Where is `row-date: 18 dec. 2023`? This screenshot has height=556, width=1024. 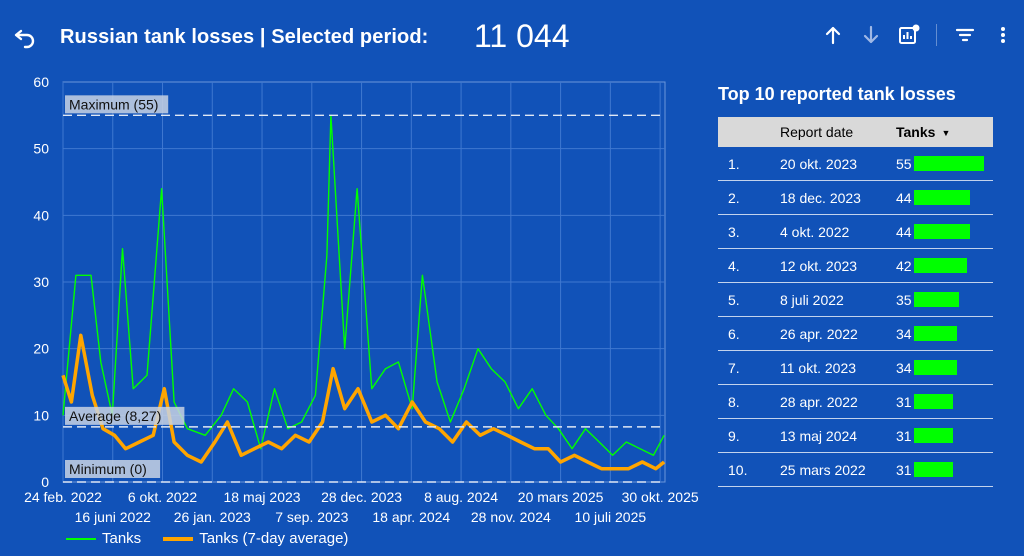 row-date: 18 dec. 2023 is located at coordinates (838, 197).